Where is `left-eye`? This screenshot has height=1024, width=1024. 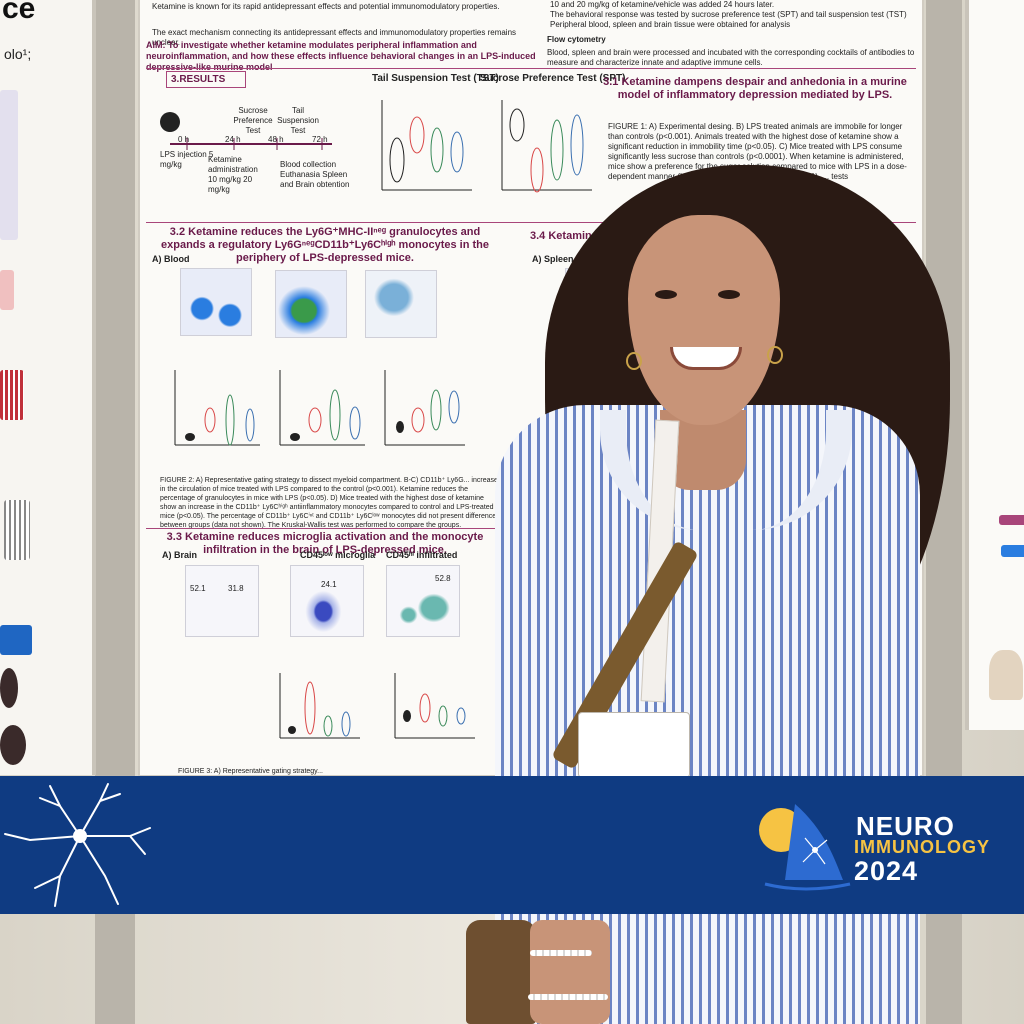 left-eye is located at coordinates (666, 294).